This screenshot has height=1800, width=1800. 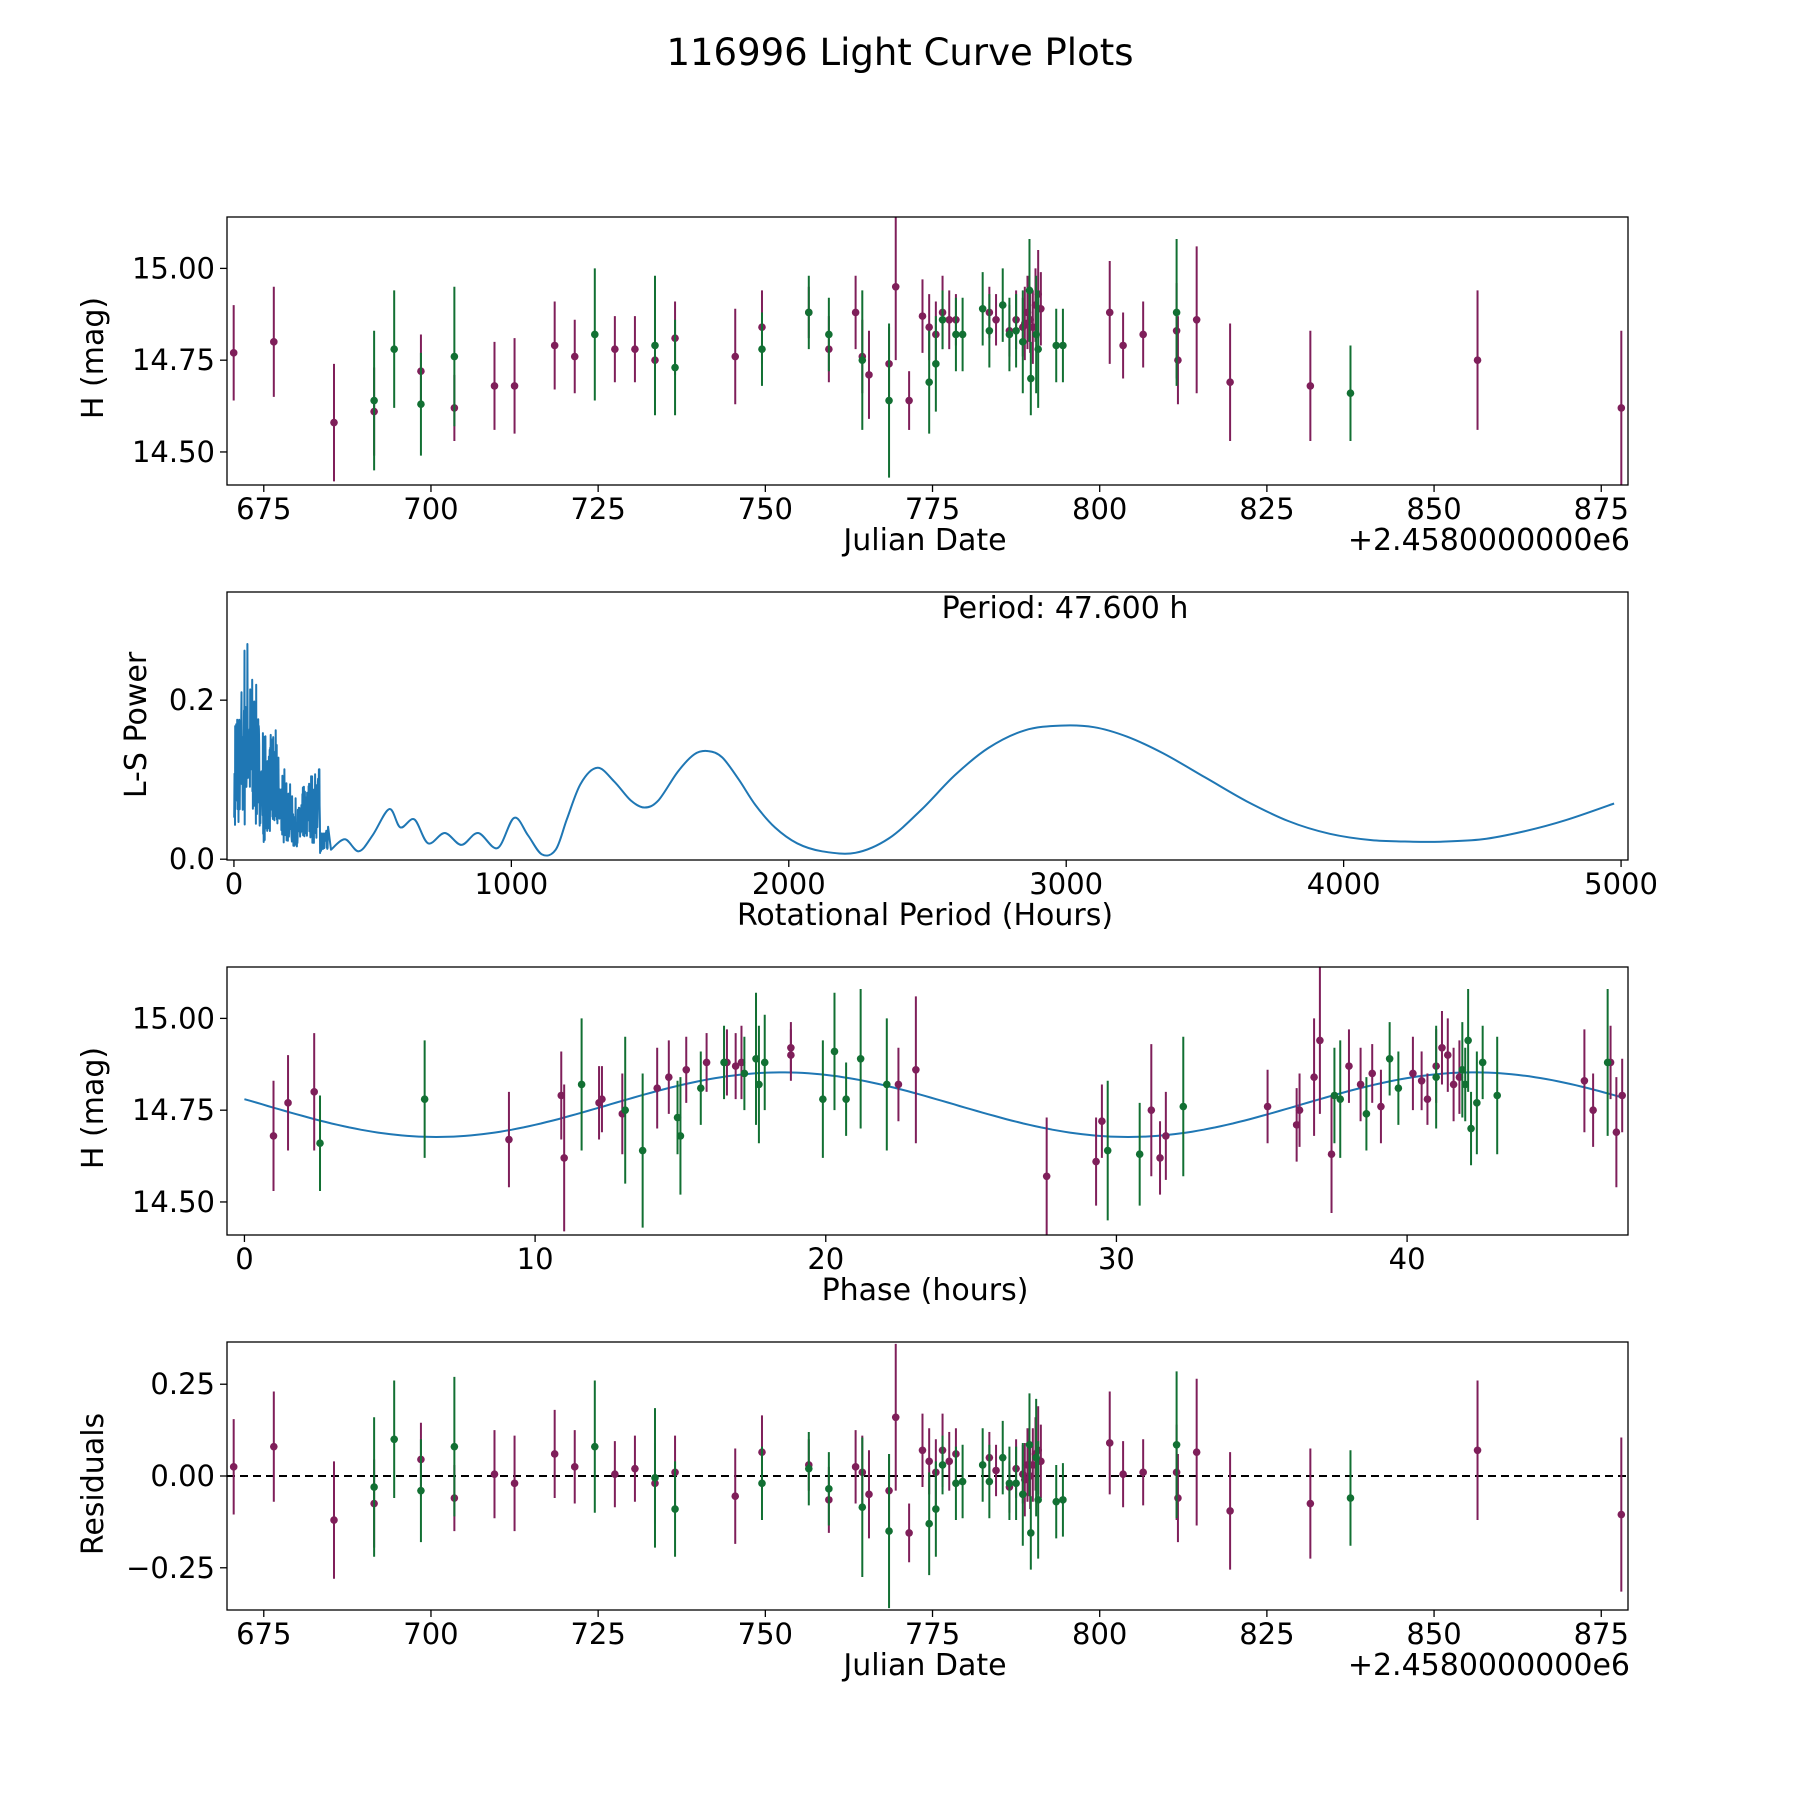 What do you see at coordinates (1116, 1259) in the screenshot?
I see `x-tick-label: 30` at bounding box center [1116, 1259].